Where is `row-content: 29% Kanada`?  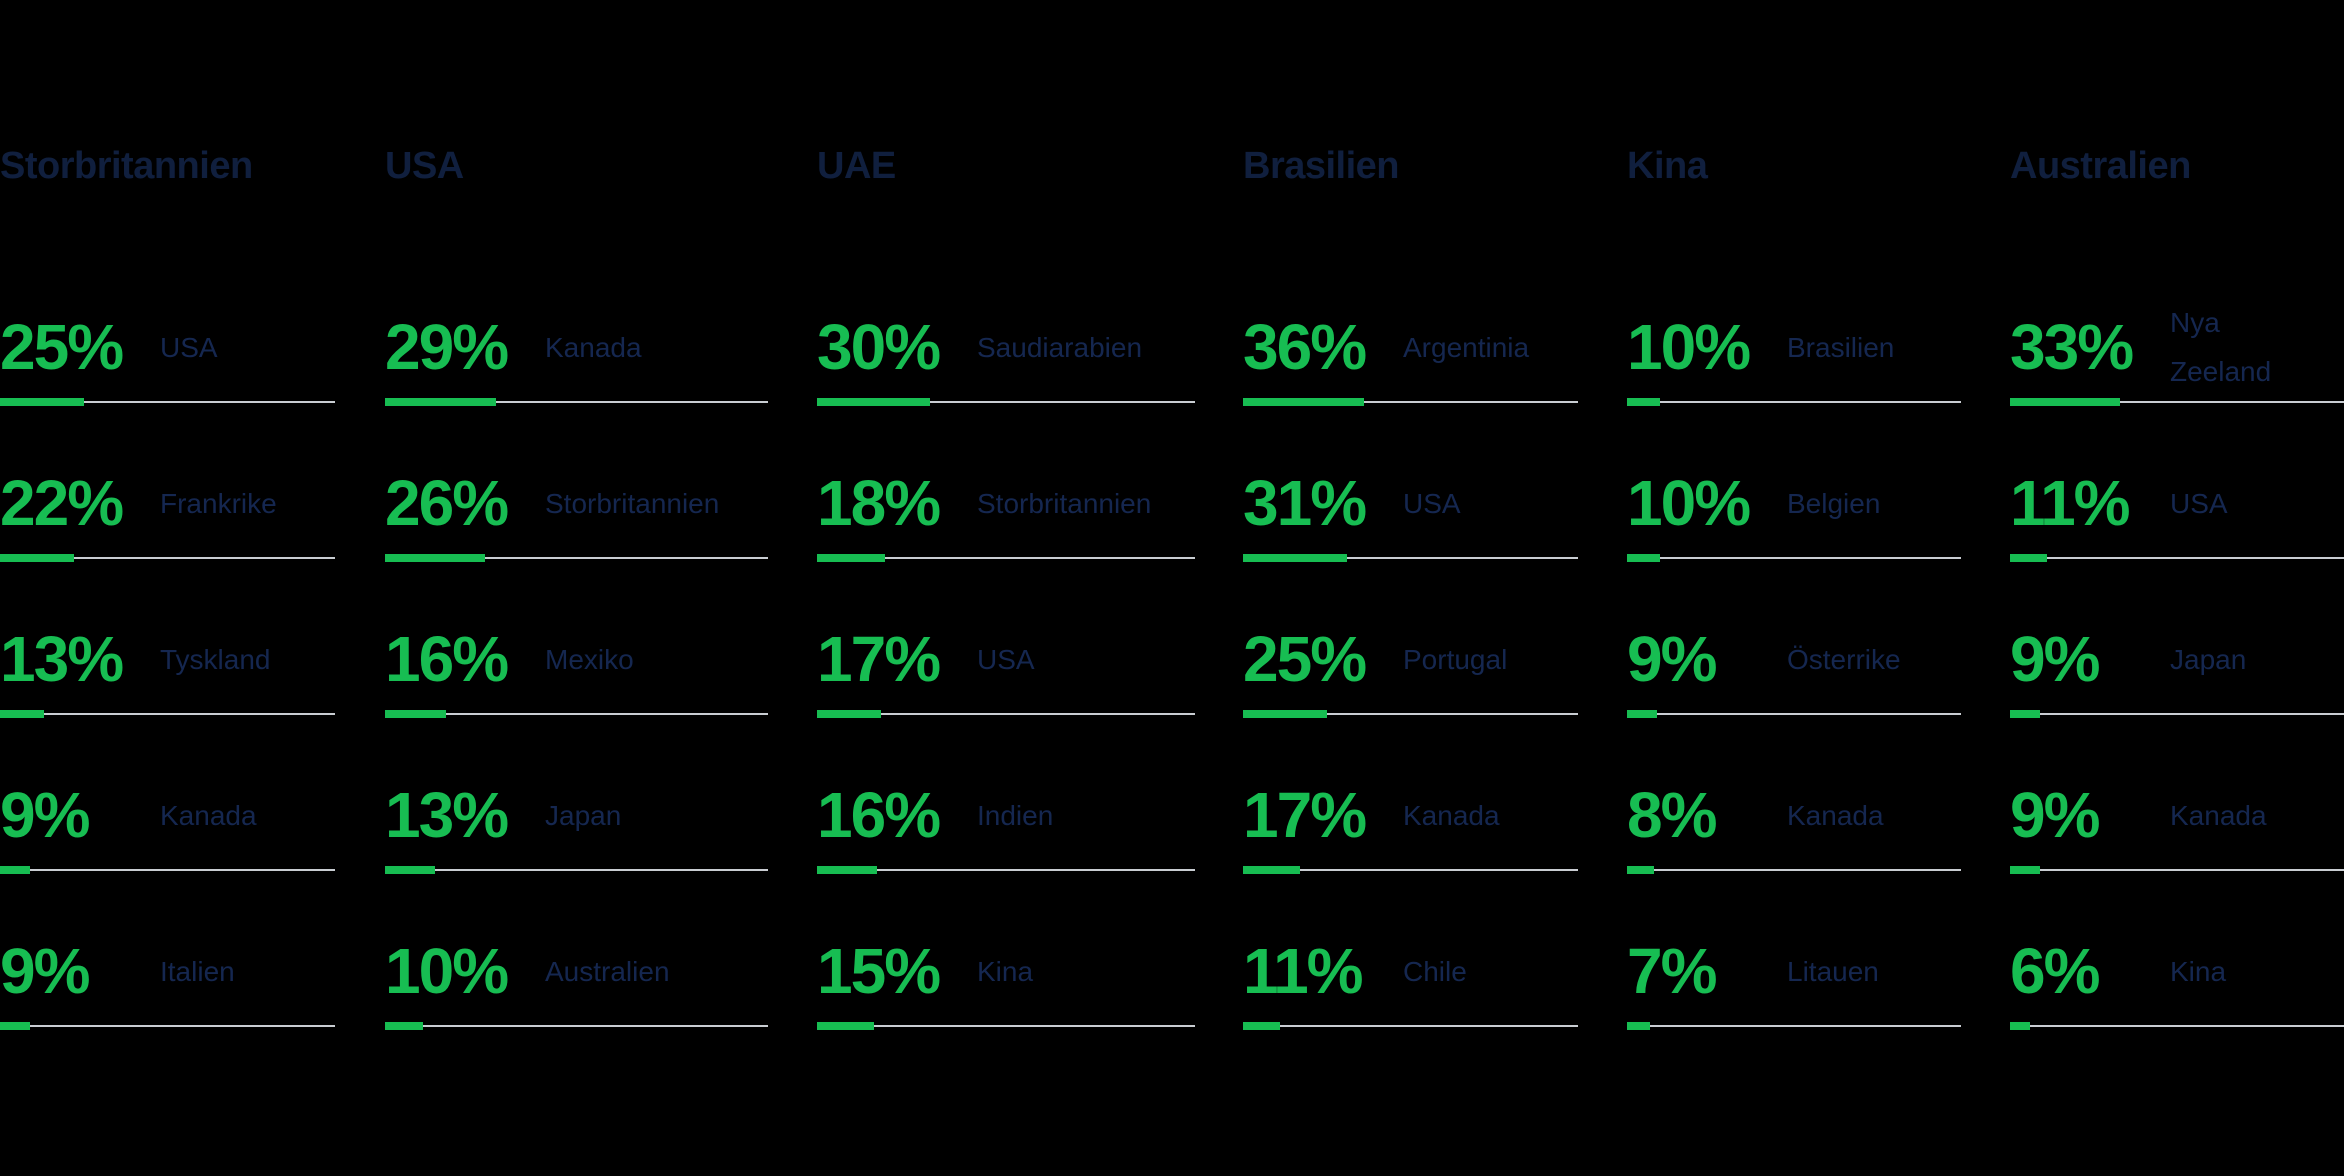
row-content: 29% Kanada is located at coordinates (576, 347).